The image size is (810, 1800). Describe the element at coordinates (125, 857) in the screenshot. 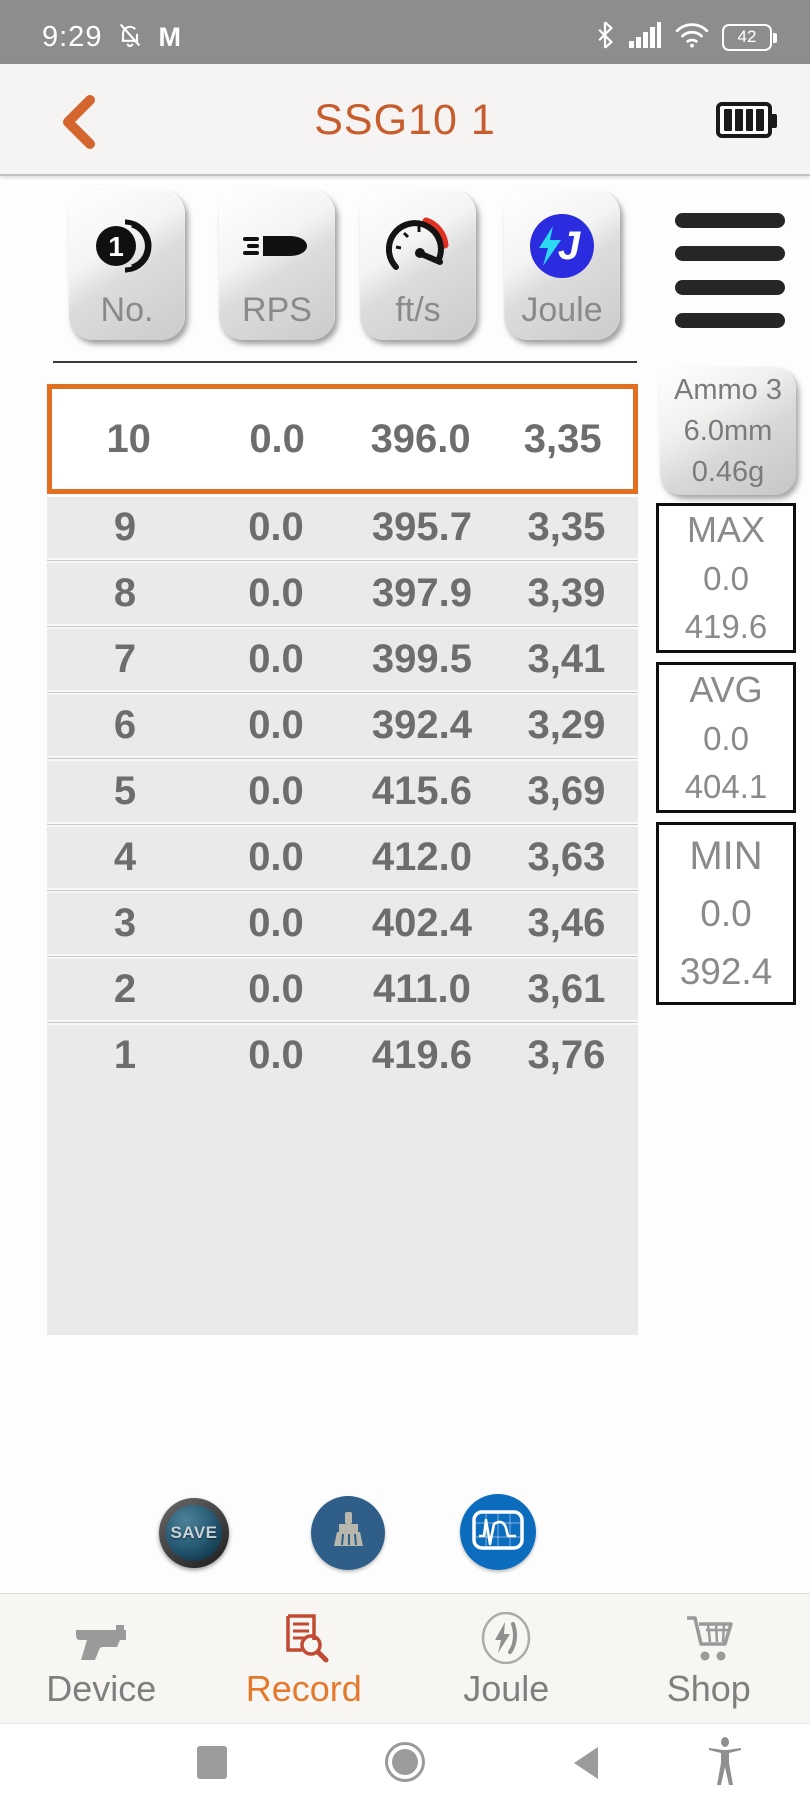

I see `cell-no: 4` at that location.